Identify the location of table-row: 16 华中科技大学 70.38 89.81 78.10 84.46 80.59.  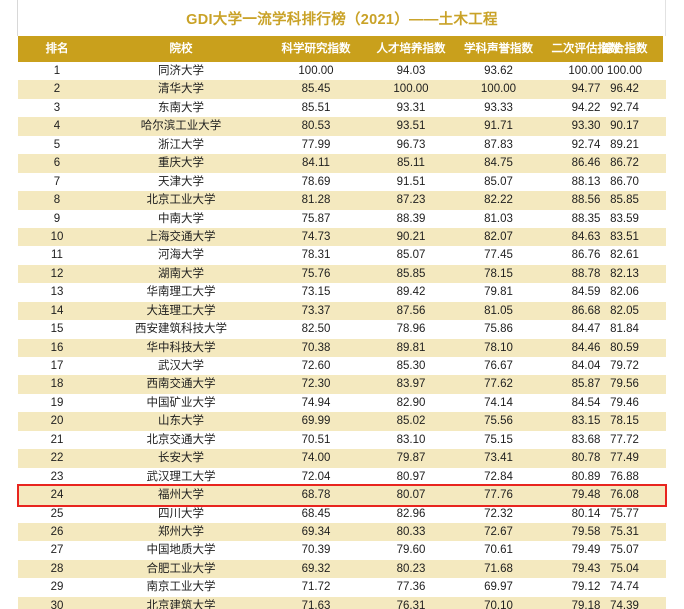
(342, 347).